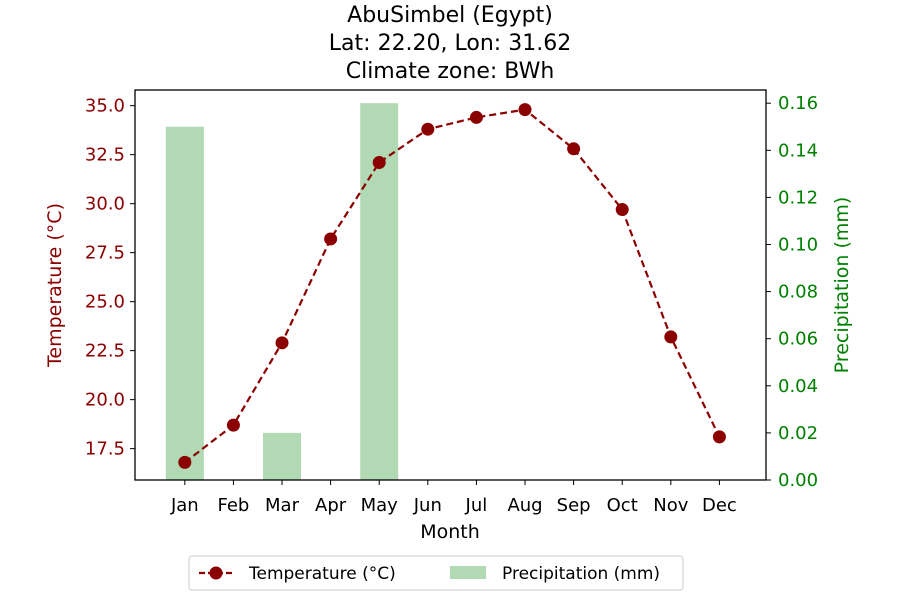 The image size is (900, 600). I want to click on precipitation-bar-jan, so click(184, 303).